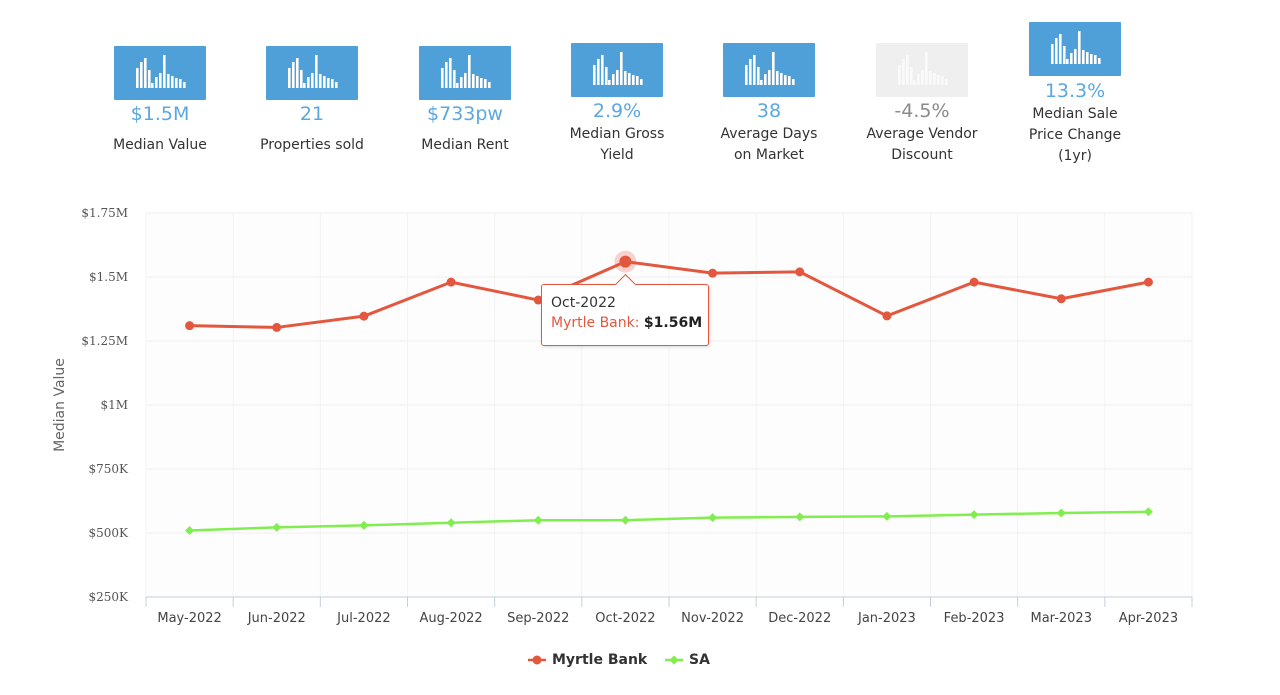 The height and width of the screenshot is (695, 1280). I want to click on stat-label: Average Vendor Discount, so click(922, 144).